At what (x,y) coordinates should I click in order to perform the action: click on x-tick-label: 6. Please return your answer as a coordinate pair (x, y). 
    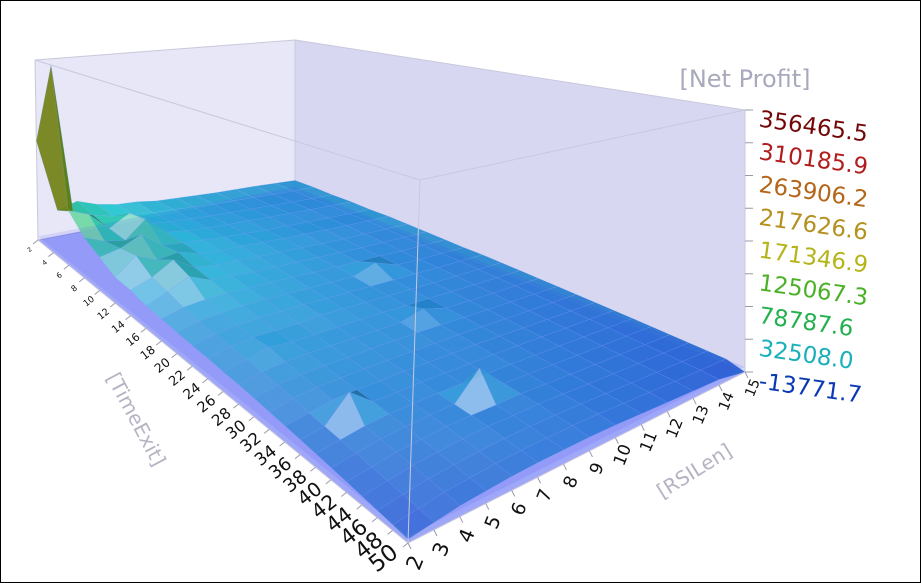
    Looking at the image, I should click on (59, 275).